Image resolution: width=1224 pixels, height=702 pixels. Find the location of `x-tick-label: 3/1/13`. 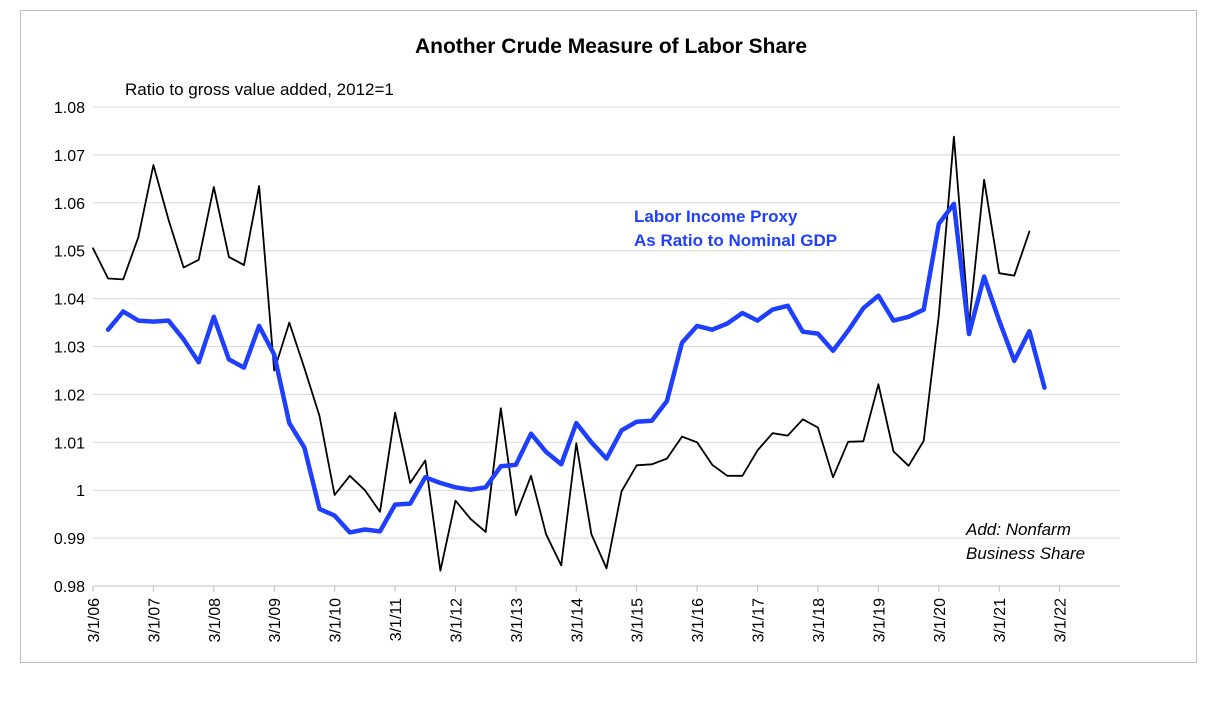

x-tick-label: 3/1/13 is located at coordinates (517, 620).